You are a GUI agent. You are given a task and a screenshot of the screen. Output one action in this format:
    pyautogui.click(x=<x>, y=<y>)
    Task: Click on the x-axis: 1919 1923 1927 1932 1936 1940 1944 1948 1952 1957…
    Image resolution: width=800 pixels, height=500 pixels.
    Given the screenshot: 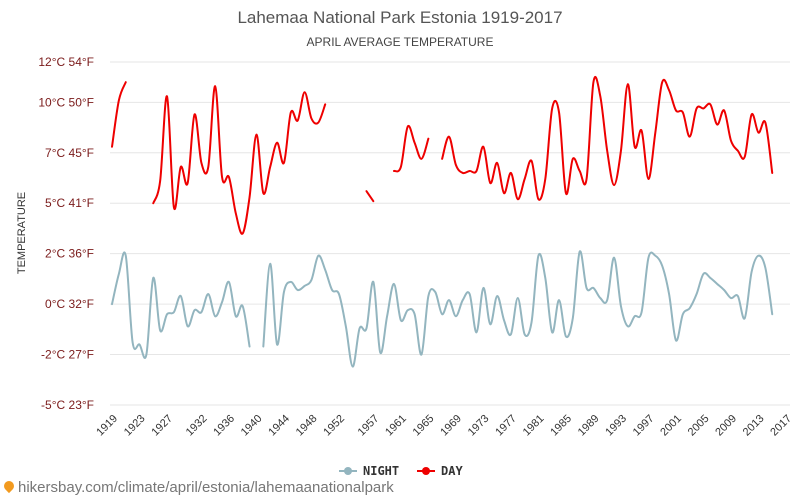 What is the action you would take?
    pyautogui.click(x=444, y=426)
    